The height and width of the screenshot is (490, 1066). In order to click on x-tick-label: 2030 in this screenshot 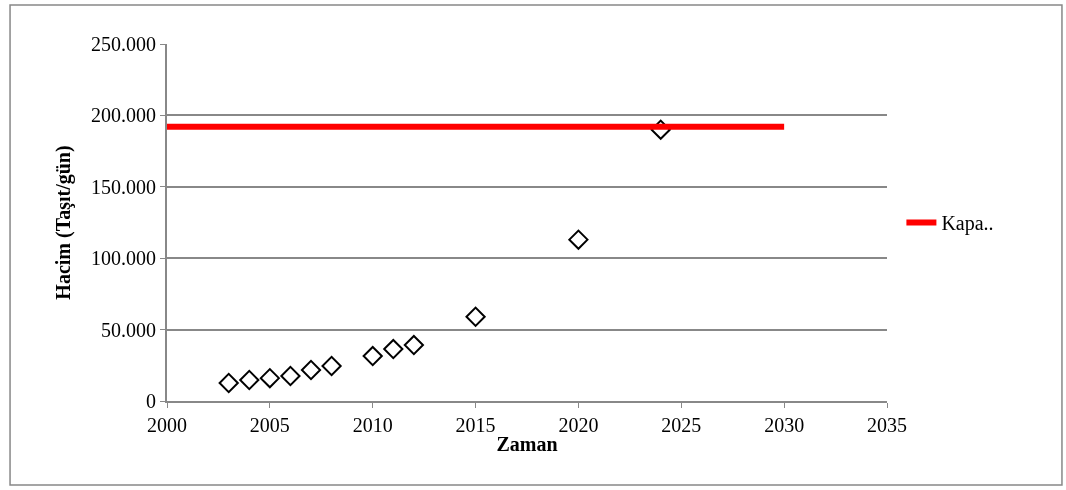, I will do `click(784, 425)`.